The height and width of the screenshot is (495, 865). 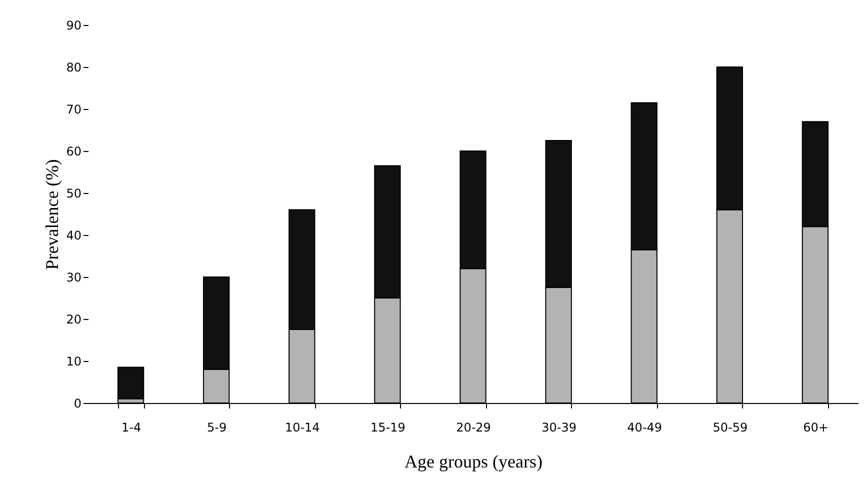 What do you see at coordinates (302, 427) in the screenshot?
I see `x-tick-label: 10-14` at bounding box center [302, 427].